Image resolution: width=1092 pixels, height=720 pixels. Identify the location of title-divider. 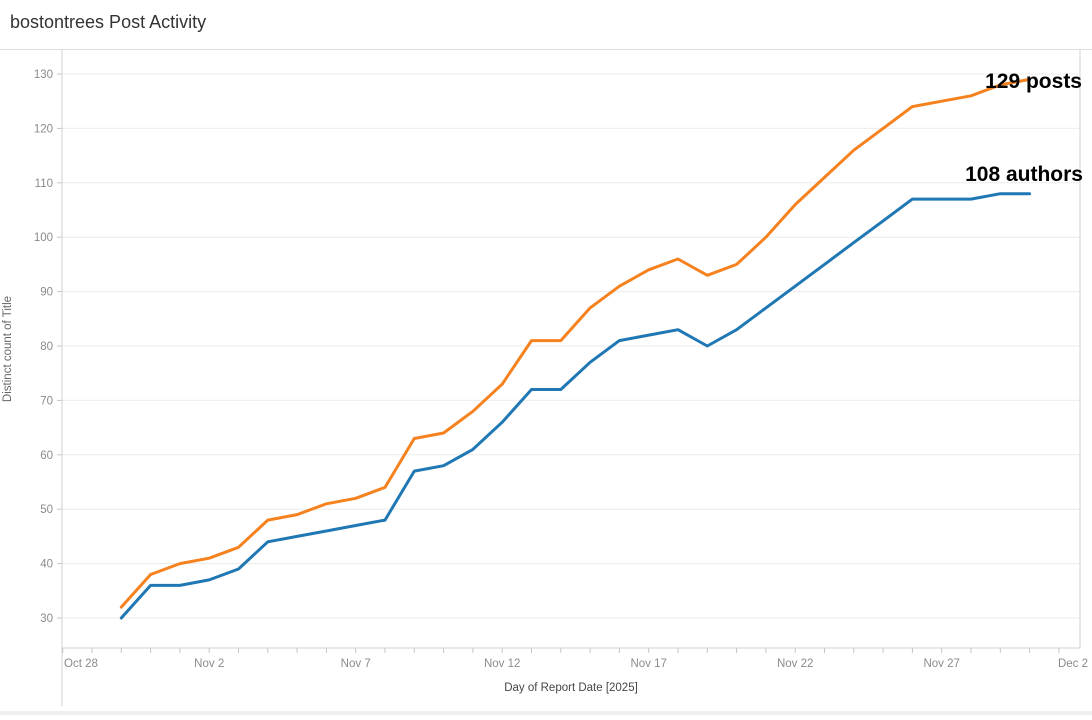
(546, 49).